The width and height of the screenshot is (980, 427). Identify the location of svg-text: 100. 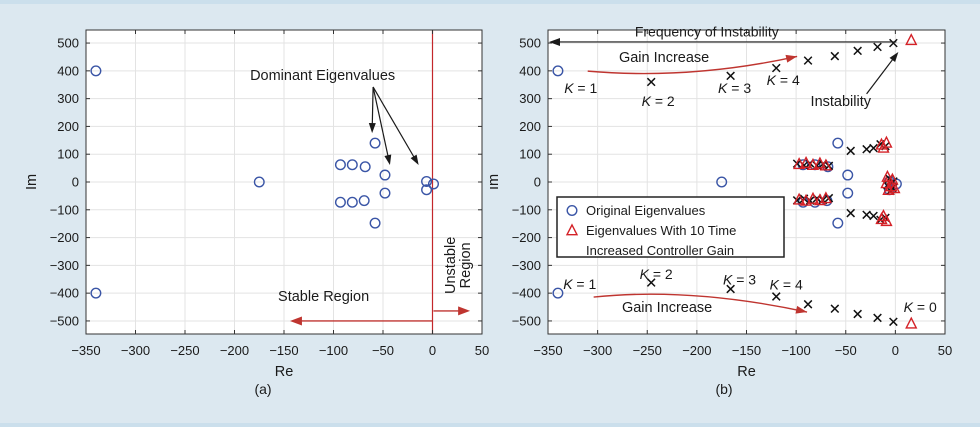
(68, 154).